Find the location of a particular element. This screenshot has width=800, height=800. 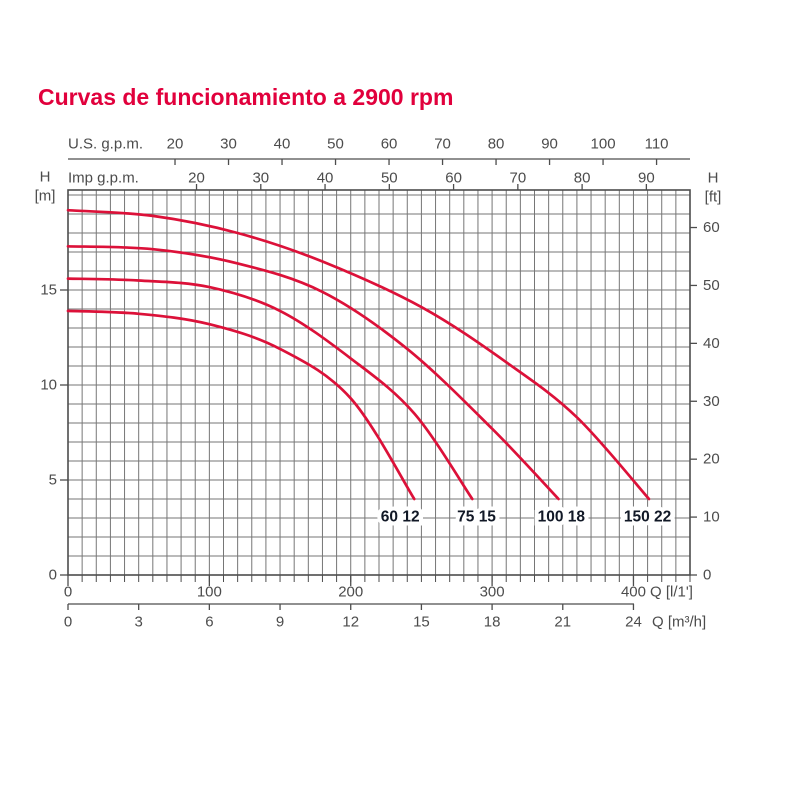

h-m-axis-unit: [m] is located at coordinates (45, 196).